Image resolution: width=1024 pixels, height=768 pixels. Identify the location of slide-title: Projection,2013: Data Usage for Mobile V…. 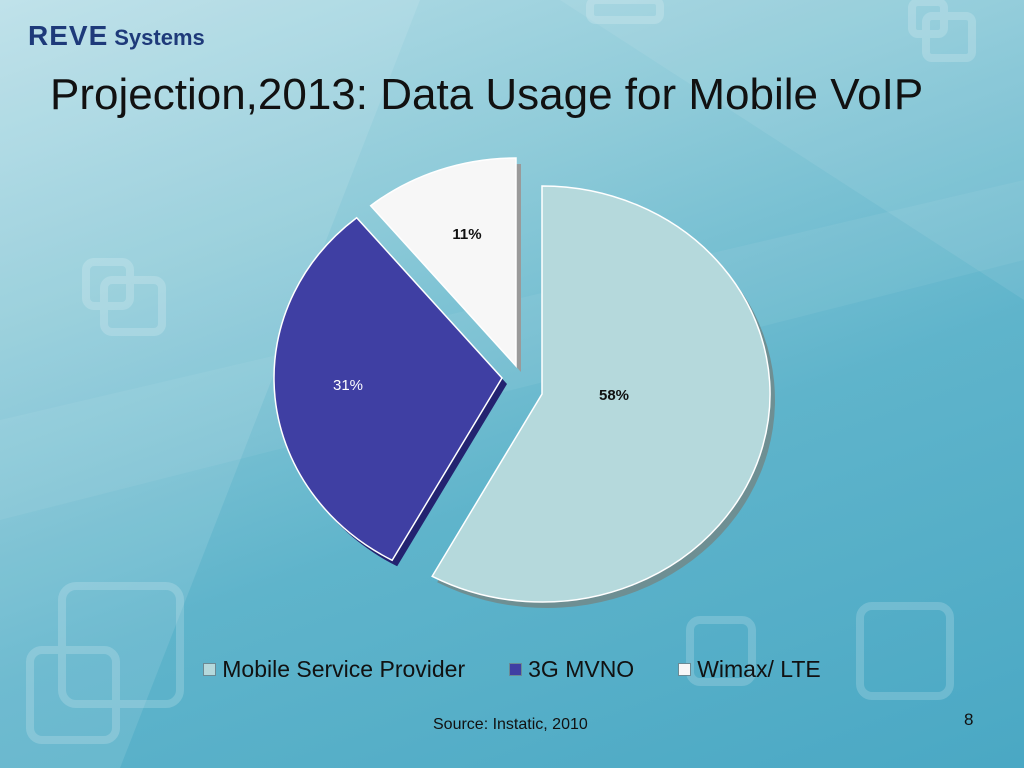
(487, 94).